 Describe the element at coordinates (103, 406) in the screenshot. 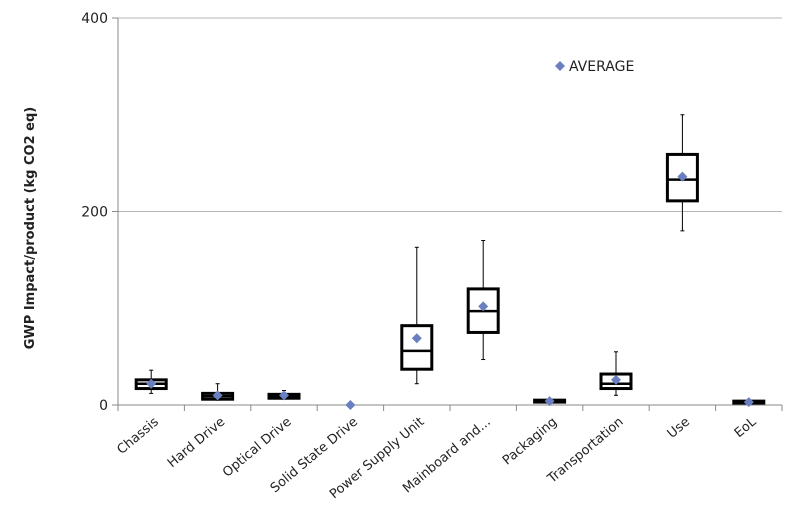

I see `y-tick-label: 0` at that location.